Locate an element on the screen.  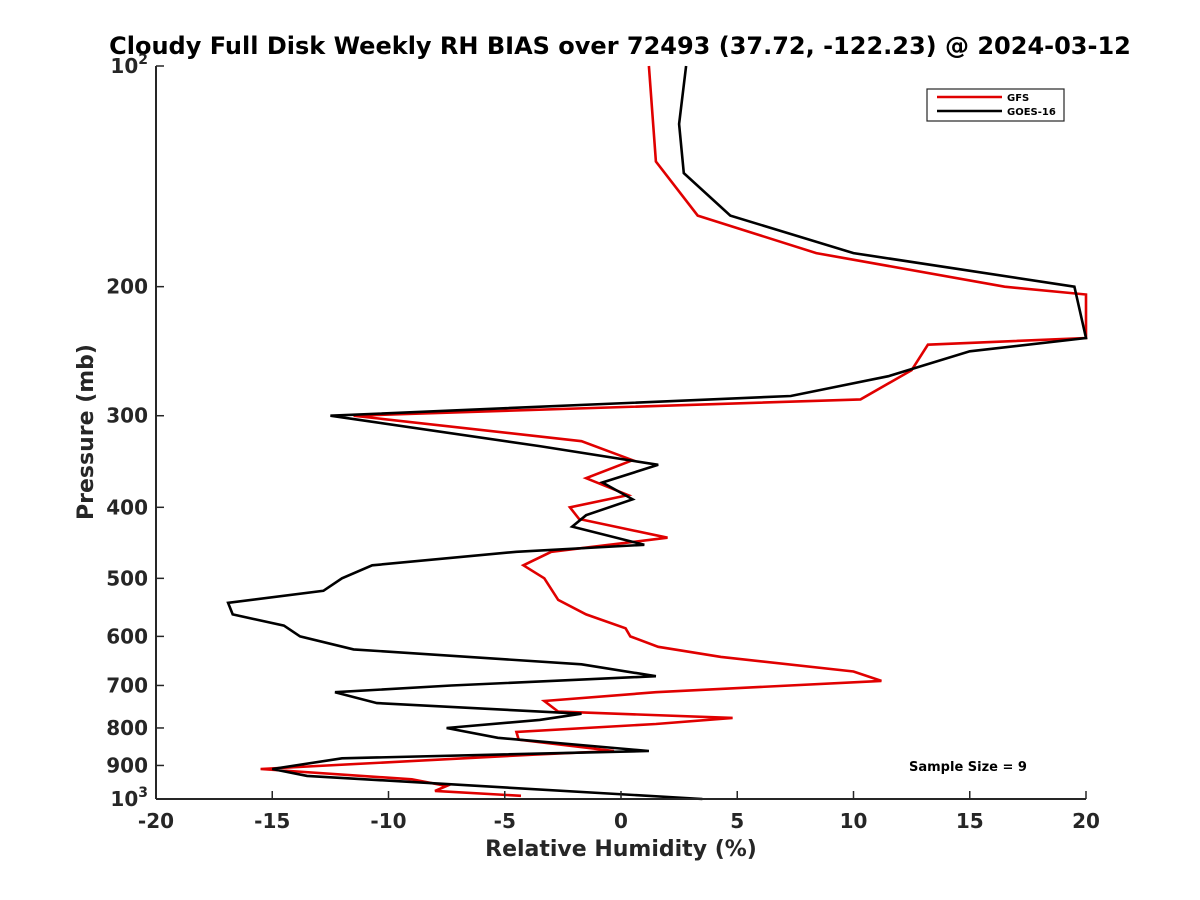
x-tick-label: 20 is located at coordinates (1086, 821).